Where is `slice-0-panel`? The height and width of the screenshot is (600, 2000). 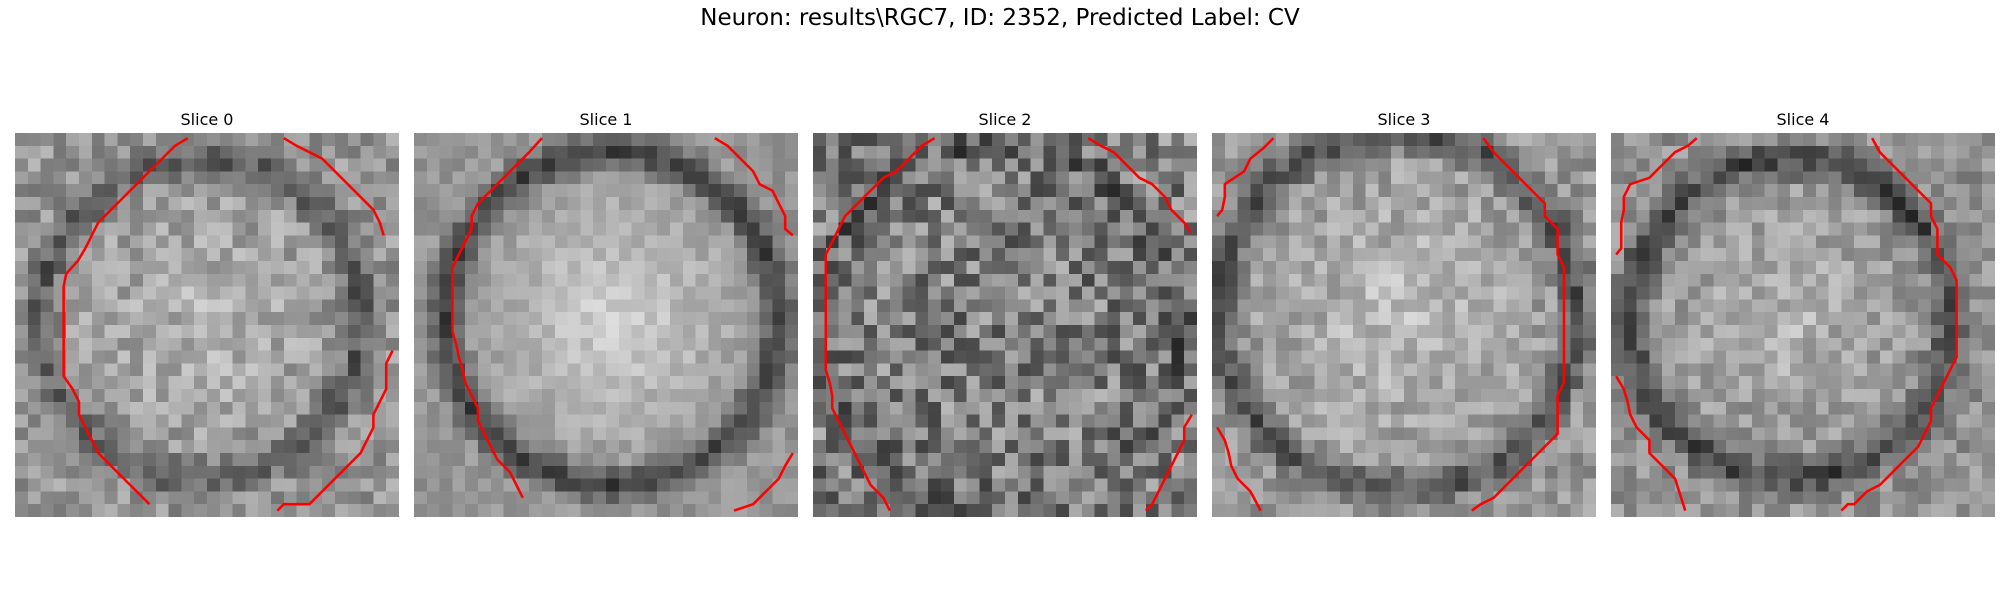 slice-0-panel is located at coordinates (207, 325).